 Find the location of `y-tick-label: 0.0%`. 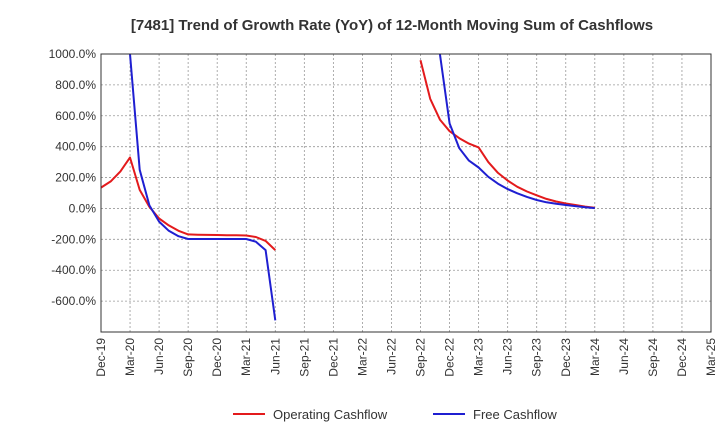

y-tick-label: 0.0% is located at coordinates (83, 208).